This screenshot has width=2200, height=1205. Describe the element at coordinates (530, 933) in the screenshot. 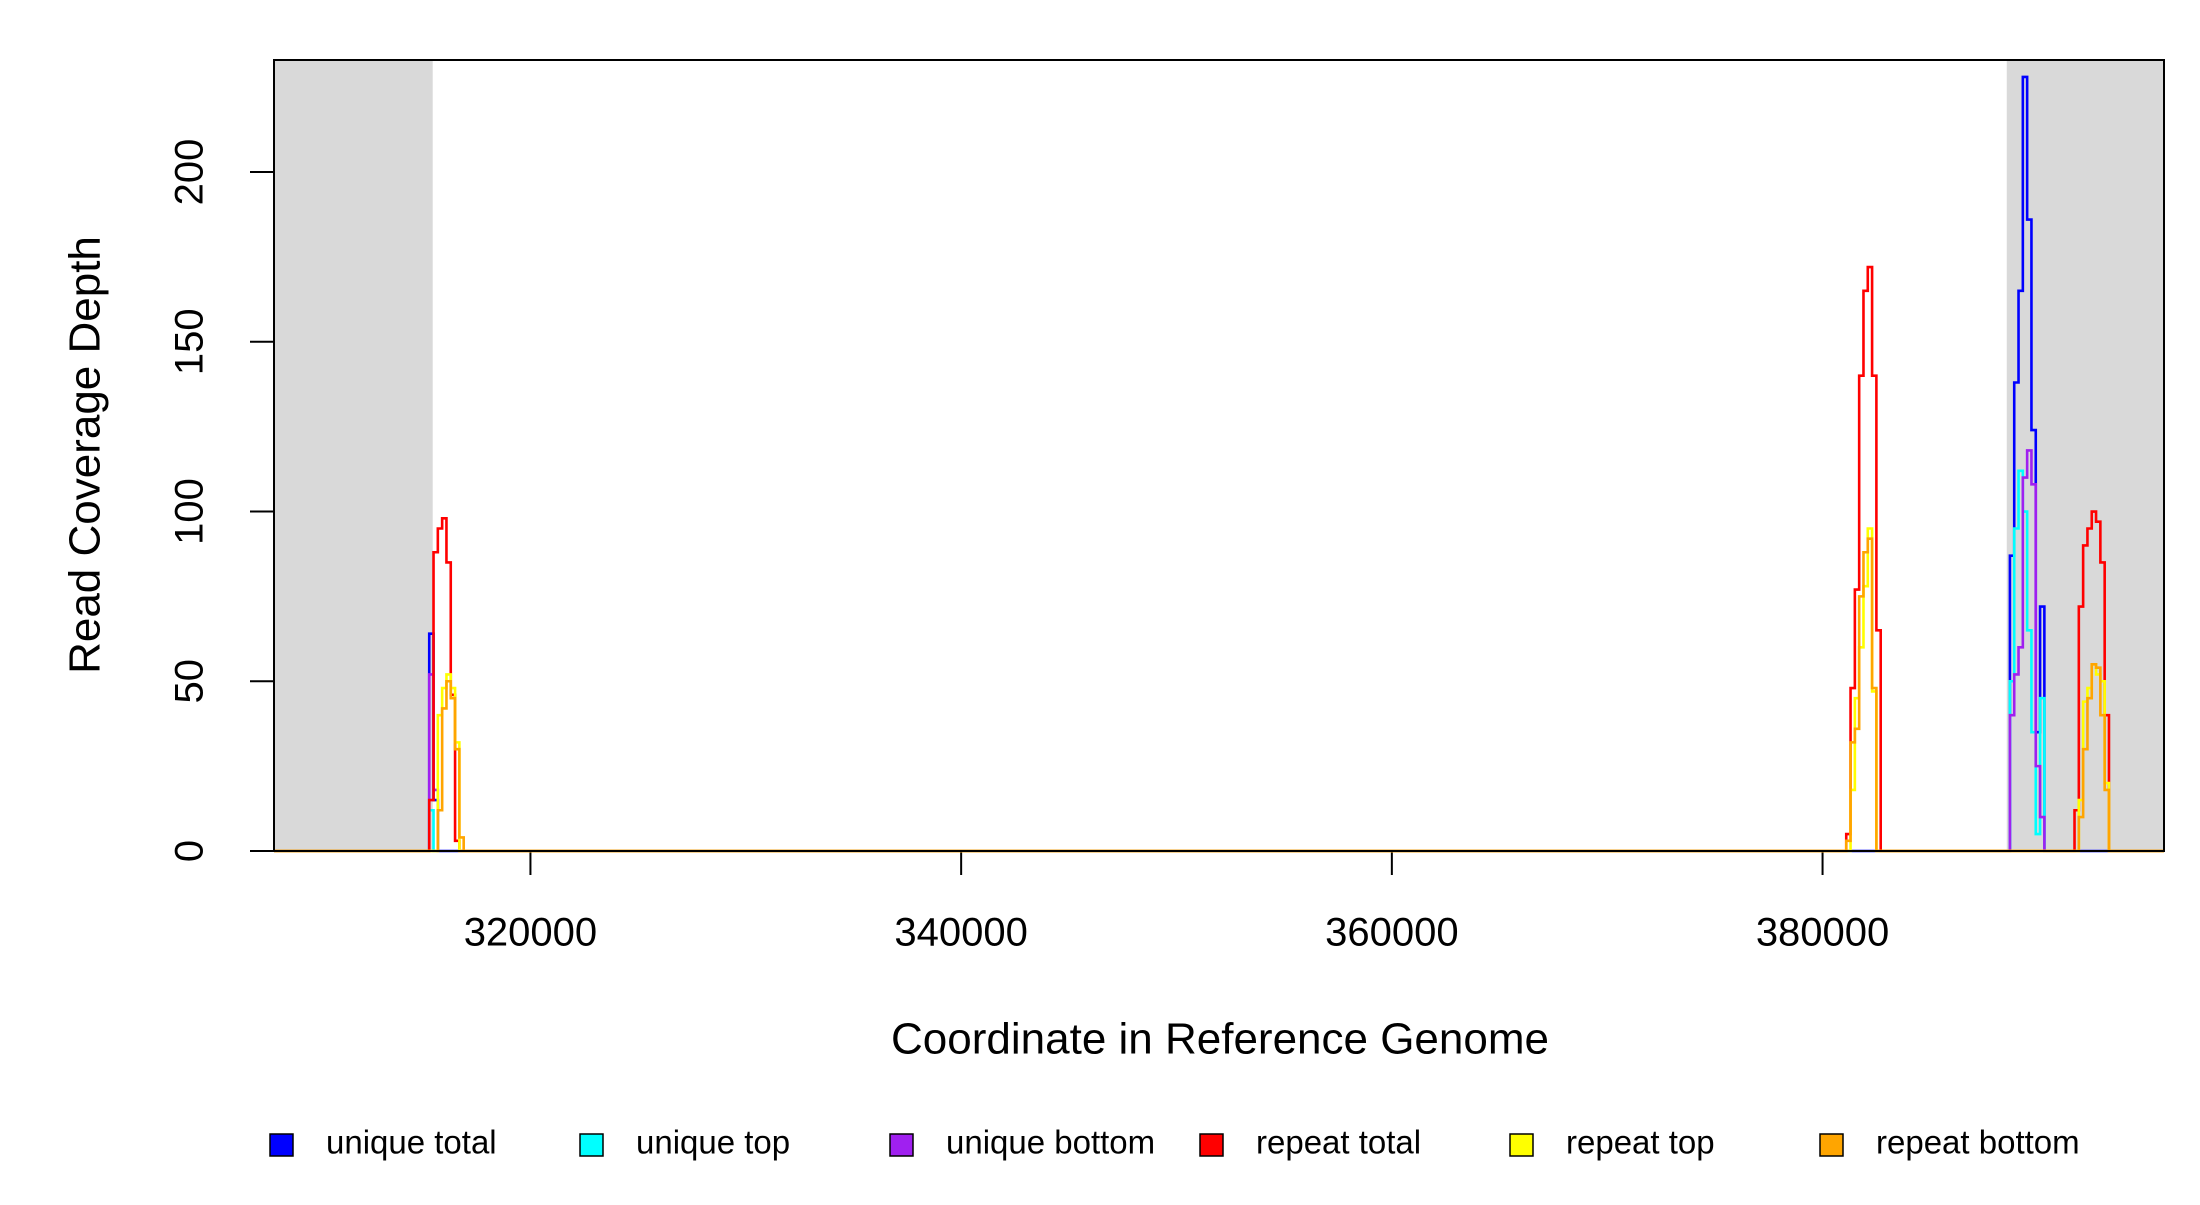

I see `x-tick-label: 320000` at that location.